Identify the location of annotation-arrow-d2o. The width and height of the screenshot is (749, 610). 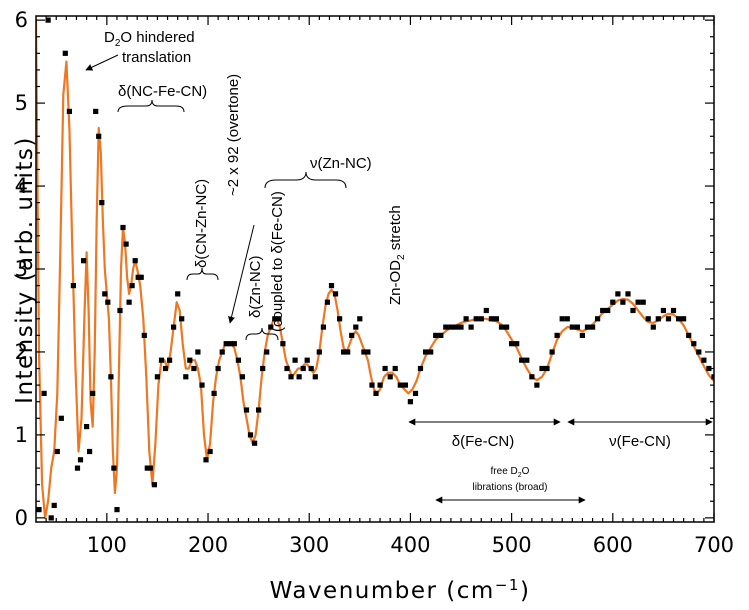
(102, 62).